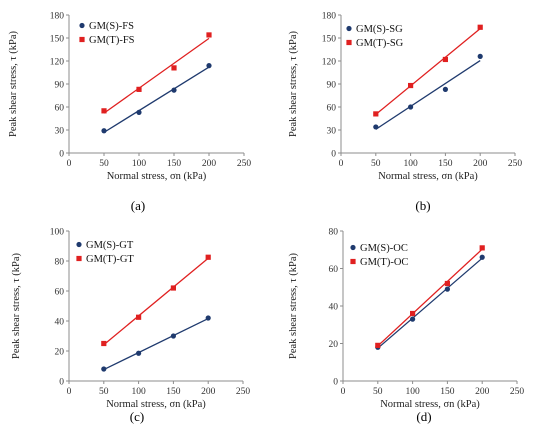  What do you see at coordinates (57, 233) in the screenshot?
I see `y-tick-label: 100` at bounding box center [57, 233].